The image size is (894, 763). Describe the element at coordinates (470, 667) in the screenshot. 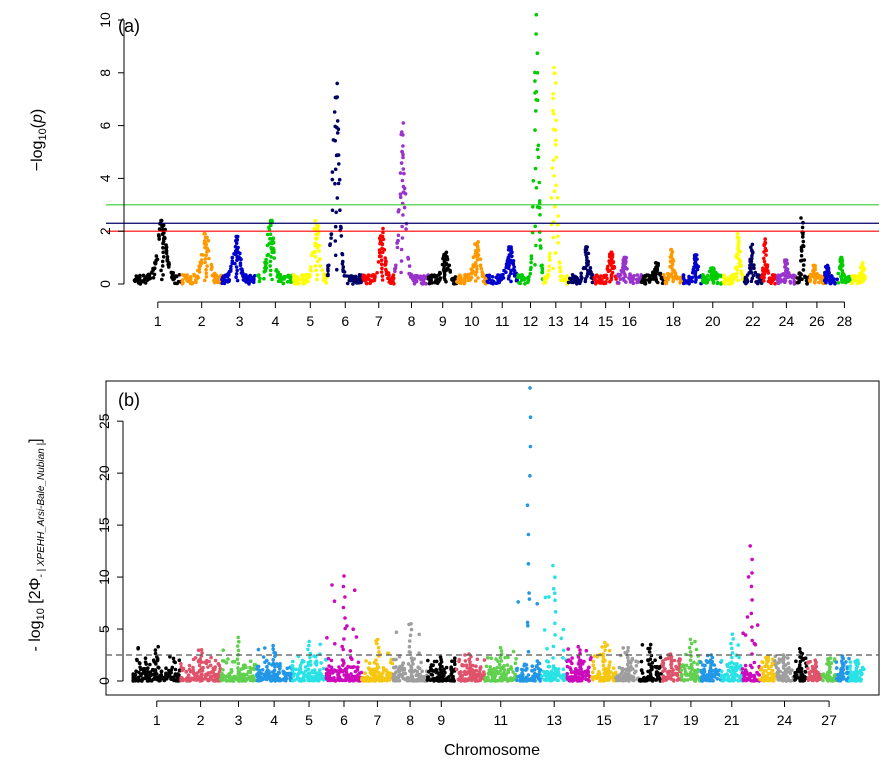

I see `chromosome-10-points` at that location.